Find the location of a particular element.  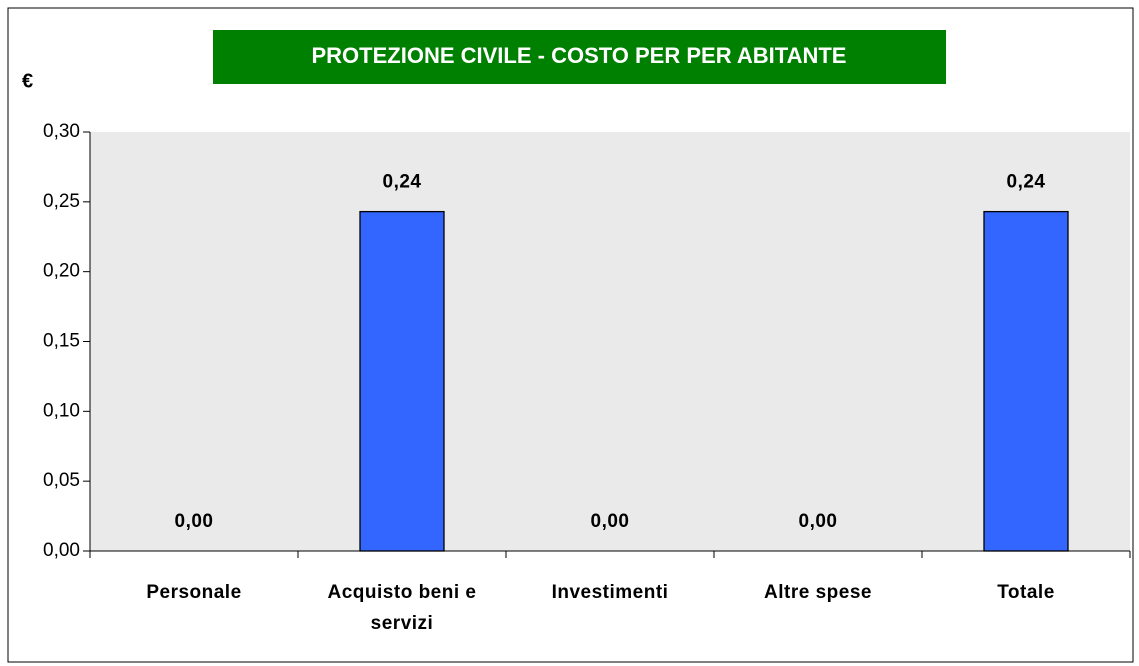

x-tick-label: Investimenti is located at coordinates (610, 592).